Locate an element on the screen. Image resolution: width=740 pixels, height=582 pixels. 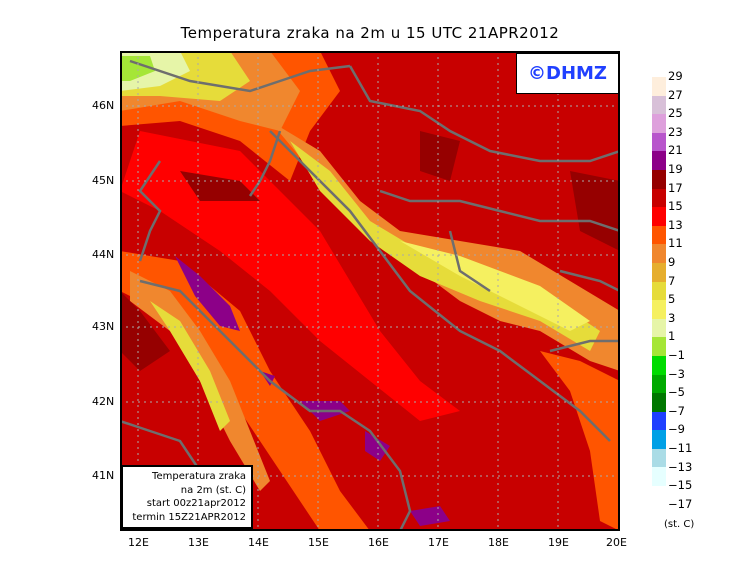
legend-label: 29 is located at coordinates (675, 76).